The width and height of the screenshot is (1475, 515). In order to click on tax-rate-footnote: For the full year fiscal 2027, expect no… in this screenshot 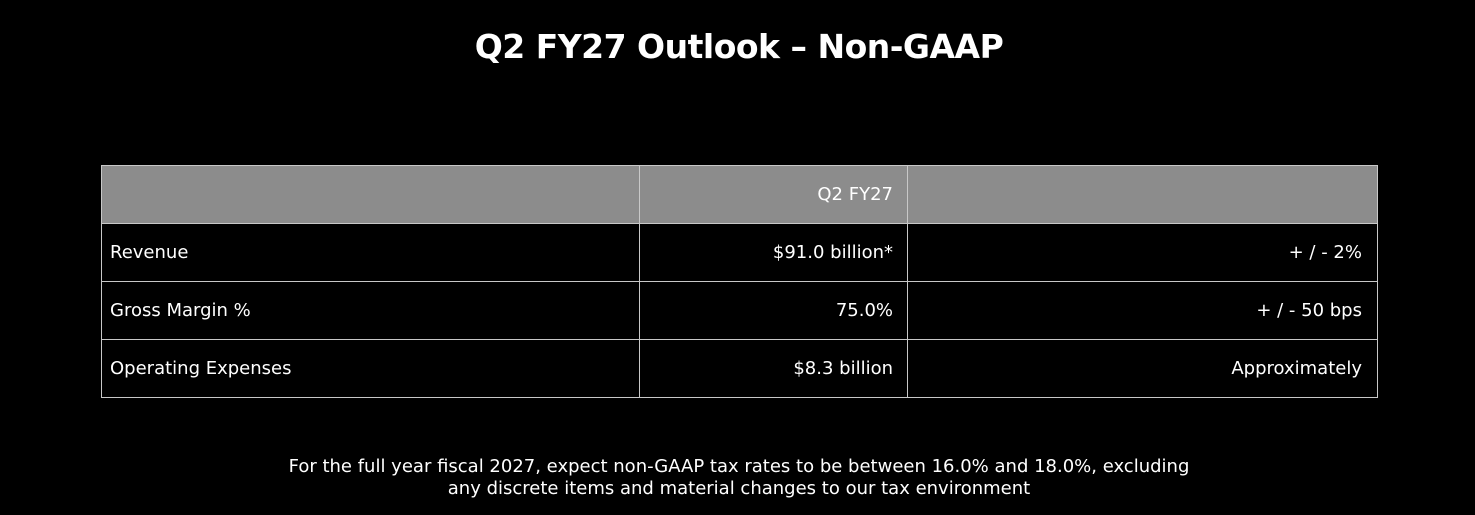, I will do `click(737, 478)`.